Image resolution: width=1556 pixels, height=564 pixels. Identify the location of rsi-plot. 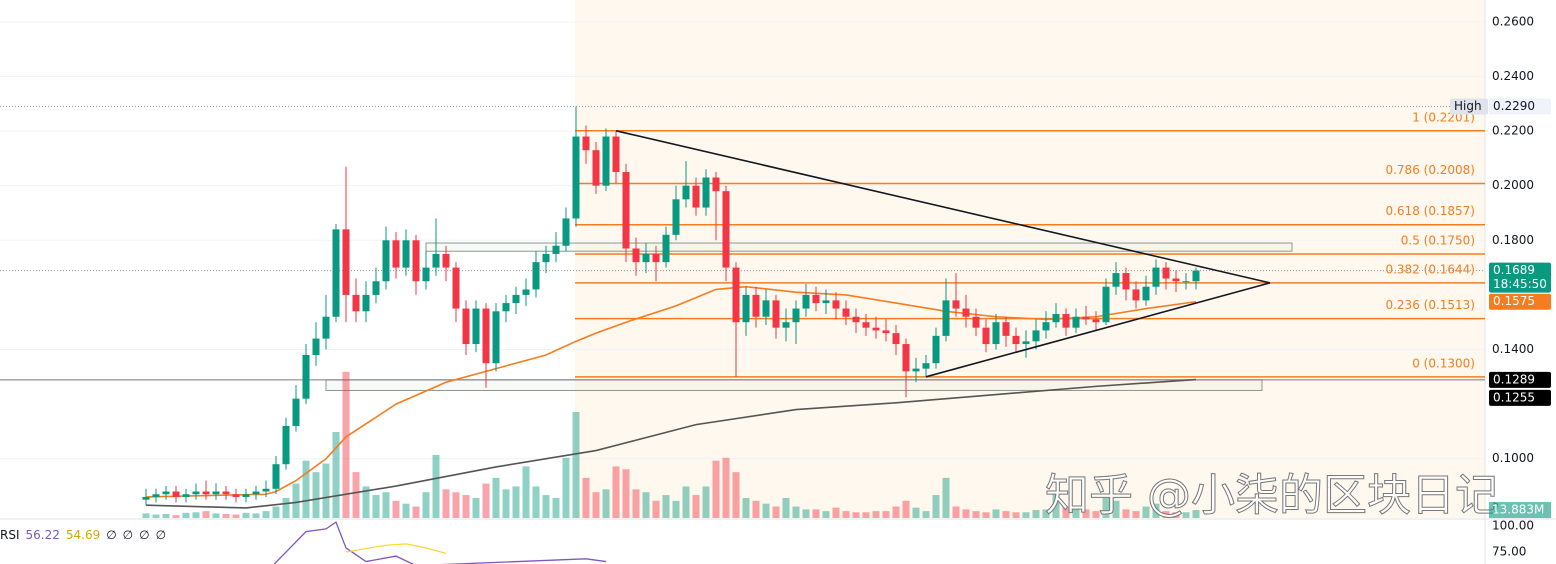
(440, 542).